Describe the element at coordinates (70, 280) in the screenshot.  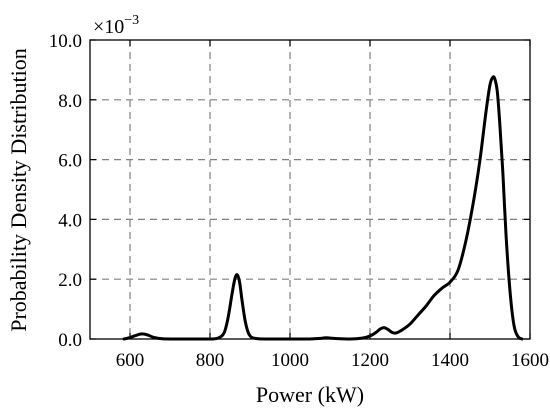
I see `y-tick-label: 2.0` at that location.